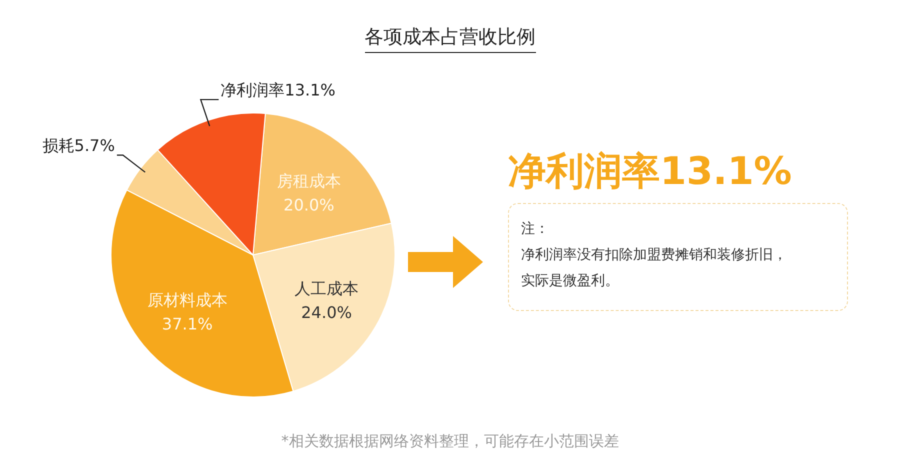 Image resolution: width=900 pixels, height=456 pixels. What do you see at coordinates (94, 146) in the screenshot?
I see `data-label: 5.7%` at bounding box center [94, 146].